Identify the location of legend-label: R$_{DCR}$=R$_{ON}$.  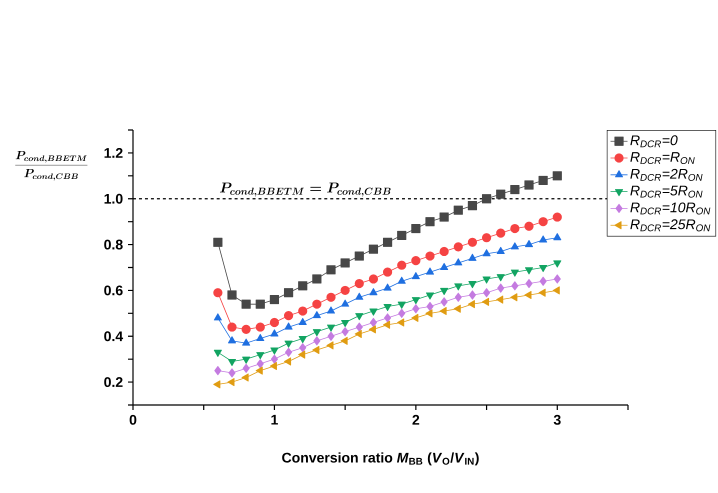
(662, 158).